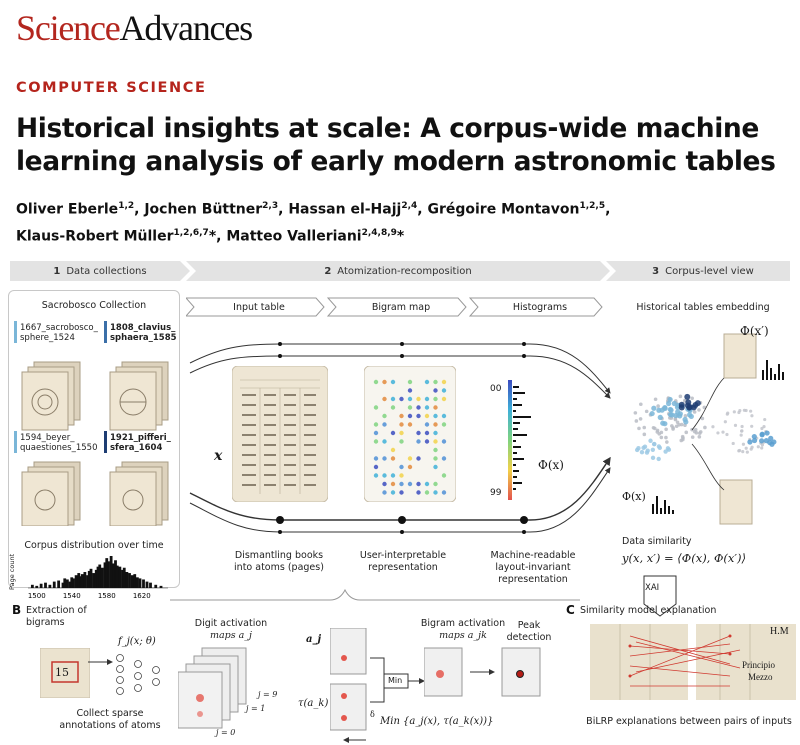 This screenshot has height=745, width=800. Describe the element at coordinates (47, 438) in the screenshot. I see `doc-3-line-1: 1594_beyer_` at that location.